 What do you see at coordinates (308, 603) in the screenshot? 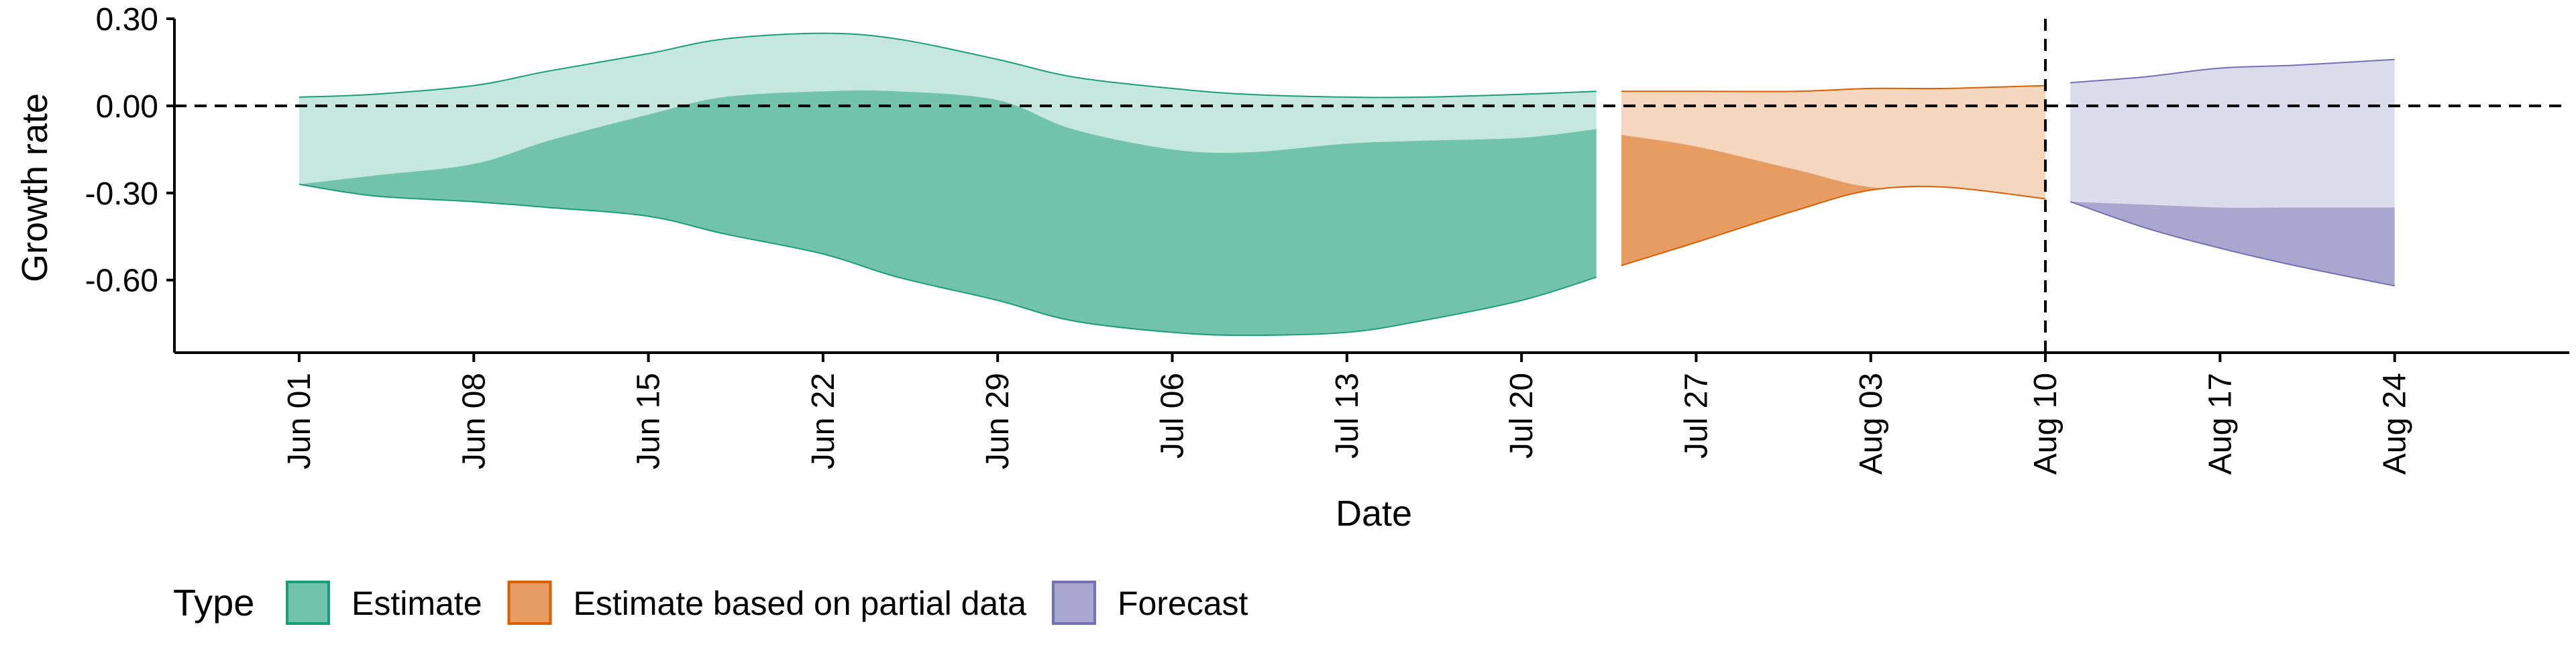
I see `legend-swatch-estimate` at bounding box center [308, 603].